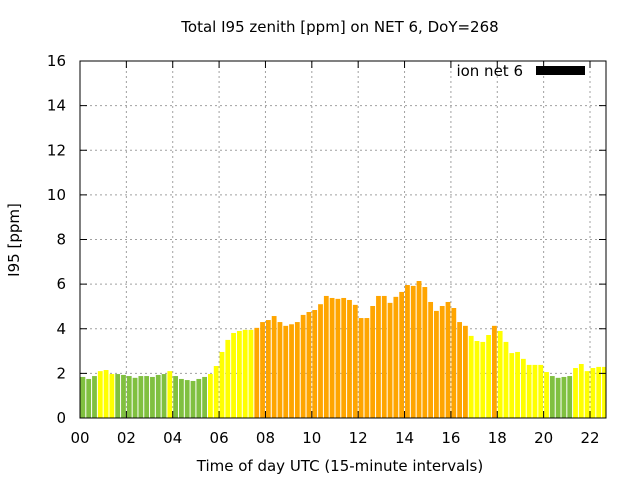  Describe the element at coordinates (219, 438) in the screenshot. I see `x-tick-label: 06` at that location.